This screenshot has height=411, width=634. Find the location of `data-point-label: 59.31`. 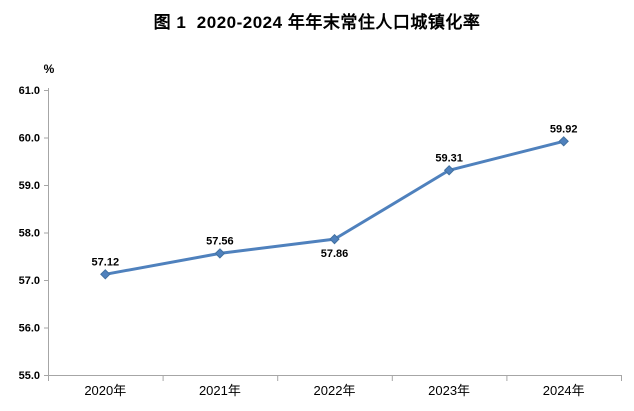

data-point-label: 59.31 is located at coordinates (449, 158).